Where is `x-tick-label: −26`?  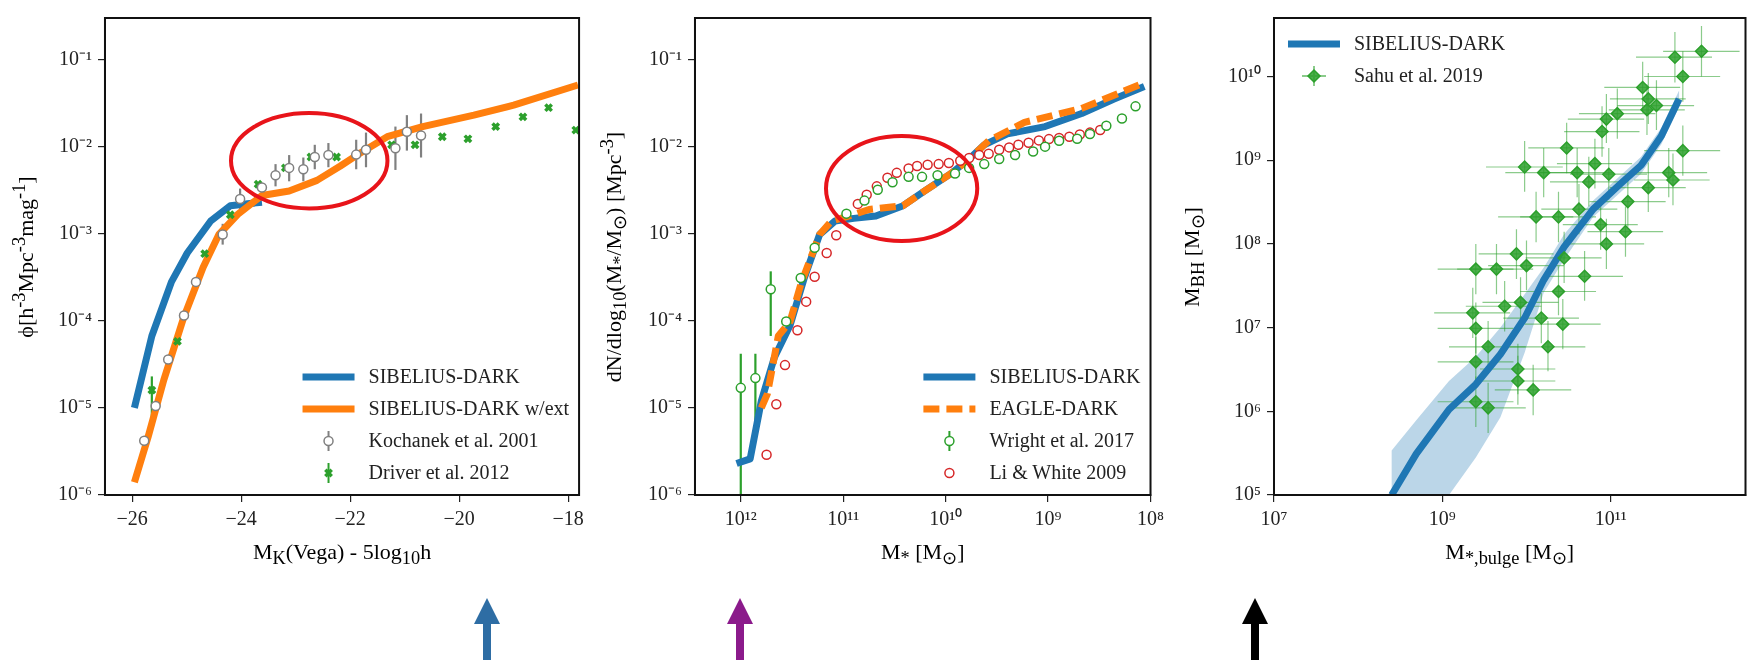 x-tick-label: −26 is located at coordinates (132, 518).